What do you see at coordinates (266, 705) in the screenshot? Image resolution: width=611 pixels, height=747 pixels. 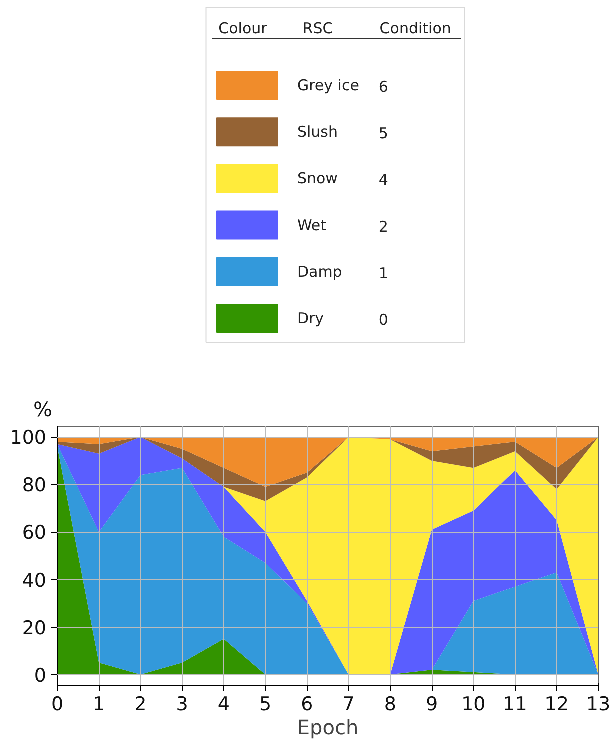 I see `x-tick-label: 5` at bounding box center [266, 705].